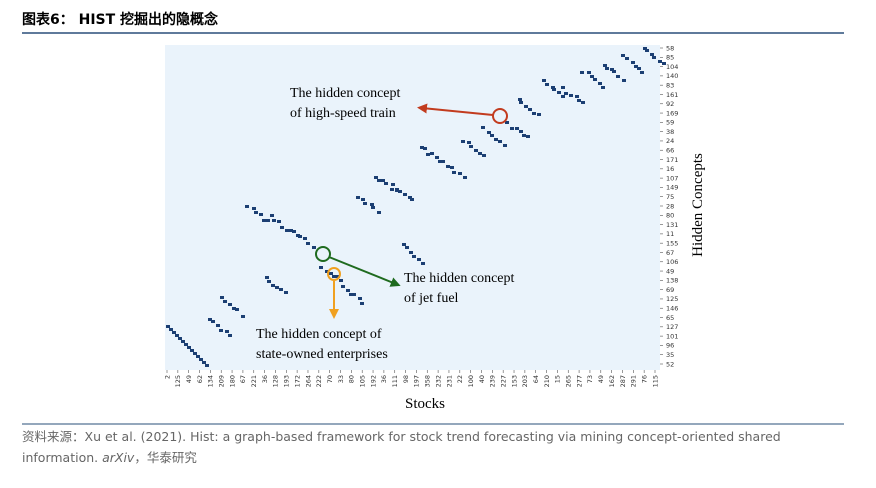 The height and width of the screenshot is (488, 876). What do you see at coordinates (601, 379) in the screenshot?
I see `x-tick-label: 49` at bounding box center [601, 379].